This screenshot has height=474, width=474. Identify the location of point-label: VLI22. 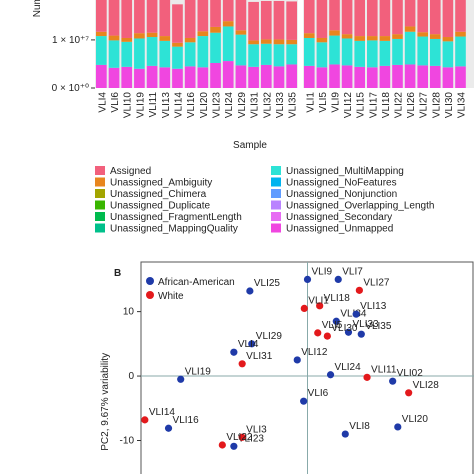
(239, 437).